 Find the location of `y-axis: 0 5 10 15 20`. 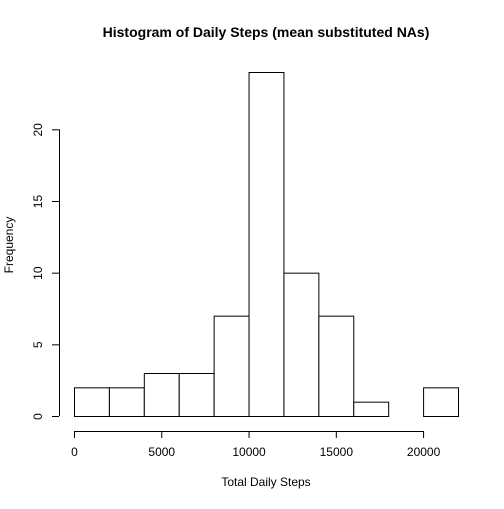

y-axis: 0 5 10 15 20 is located at coordinates (45, 271).